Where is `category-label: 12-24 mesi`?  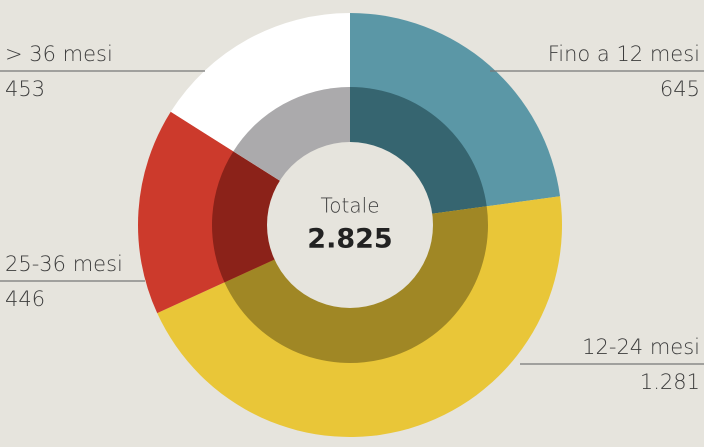
category-label: 12-24 mesi is located at coordinates (641, 347).